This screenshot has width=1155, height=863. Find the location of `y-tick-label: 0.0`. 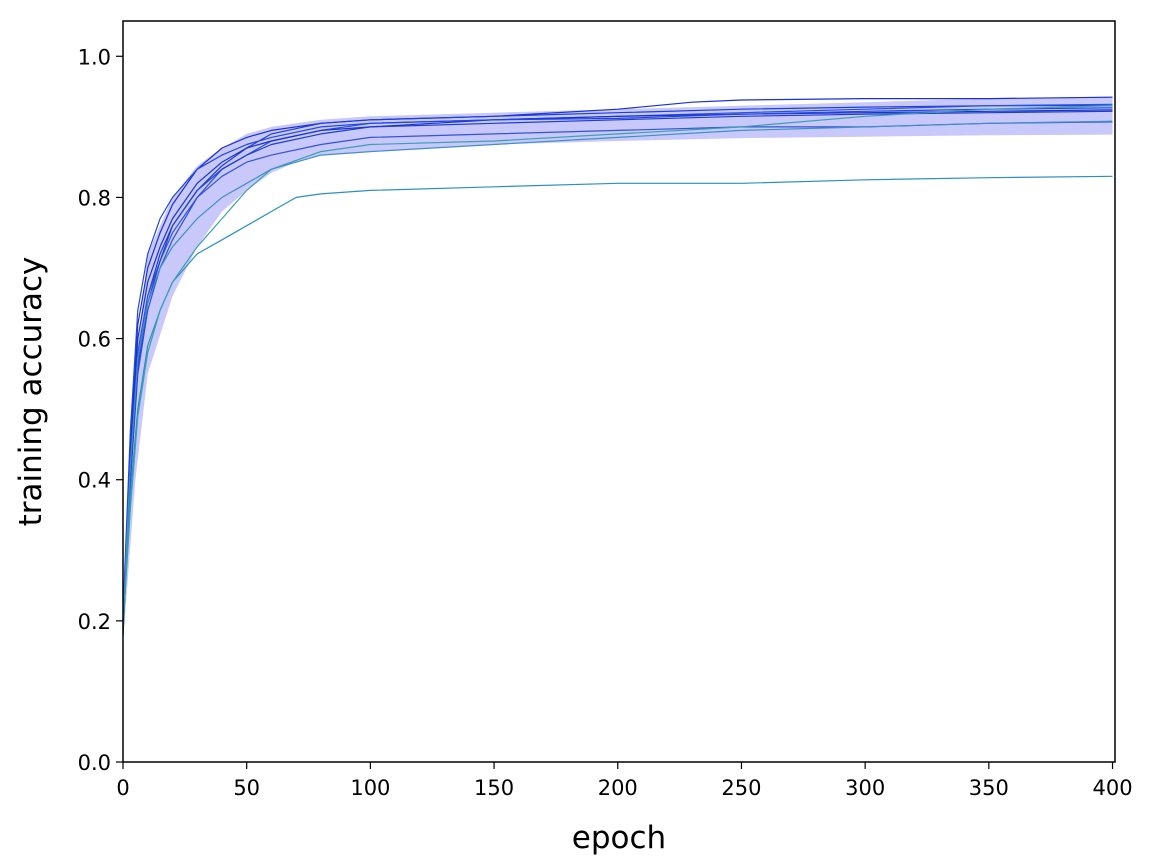

y-tick-label: 0.0 is located at coordinates (94, 763).